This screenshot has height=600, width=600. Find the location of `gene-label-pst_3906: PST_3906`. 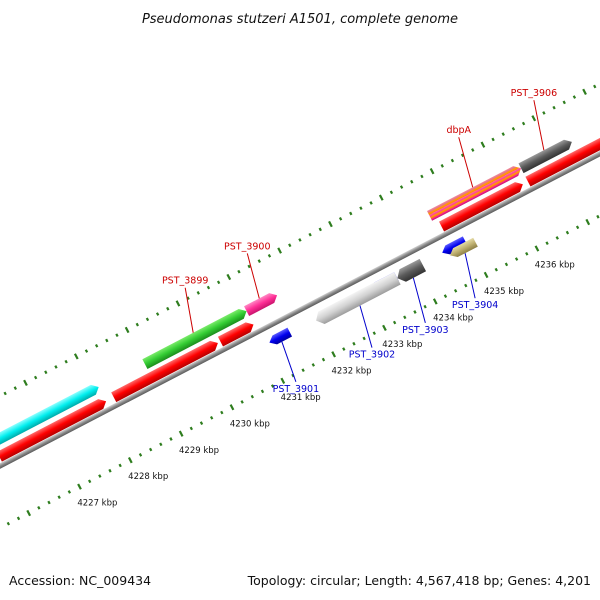

gene-label-pst_3906: PST_3906 is located at coordinates (534, 93).